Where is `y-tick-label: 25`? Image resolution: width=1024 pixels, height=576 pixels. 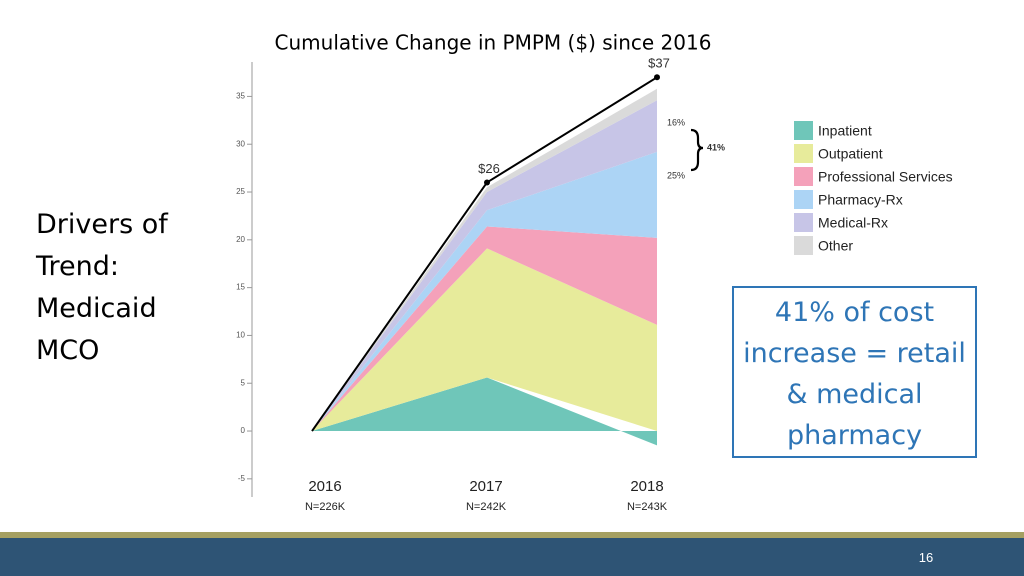
y-tick-label: 25 is located at coordinates (240, 191).